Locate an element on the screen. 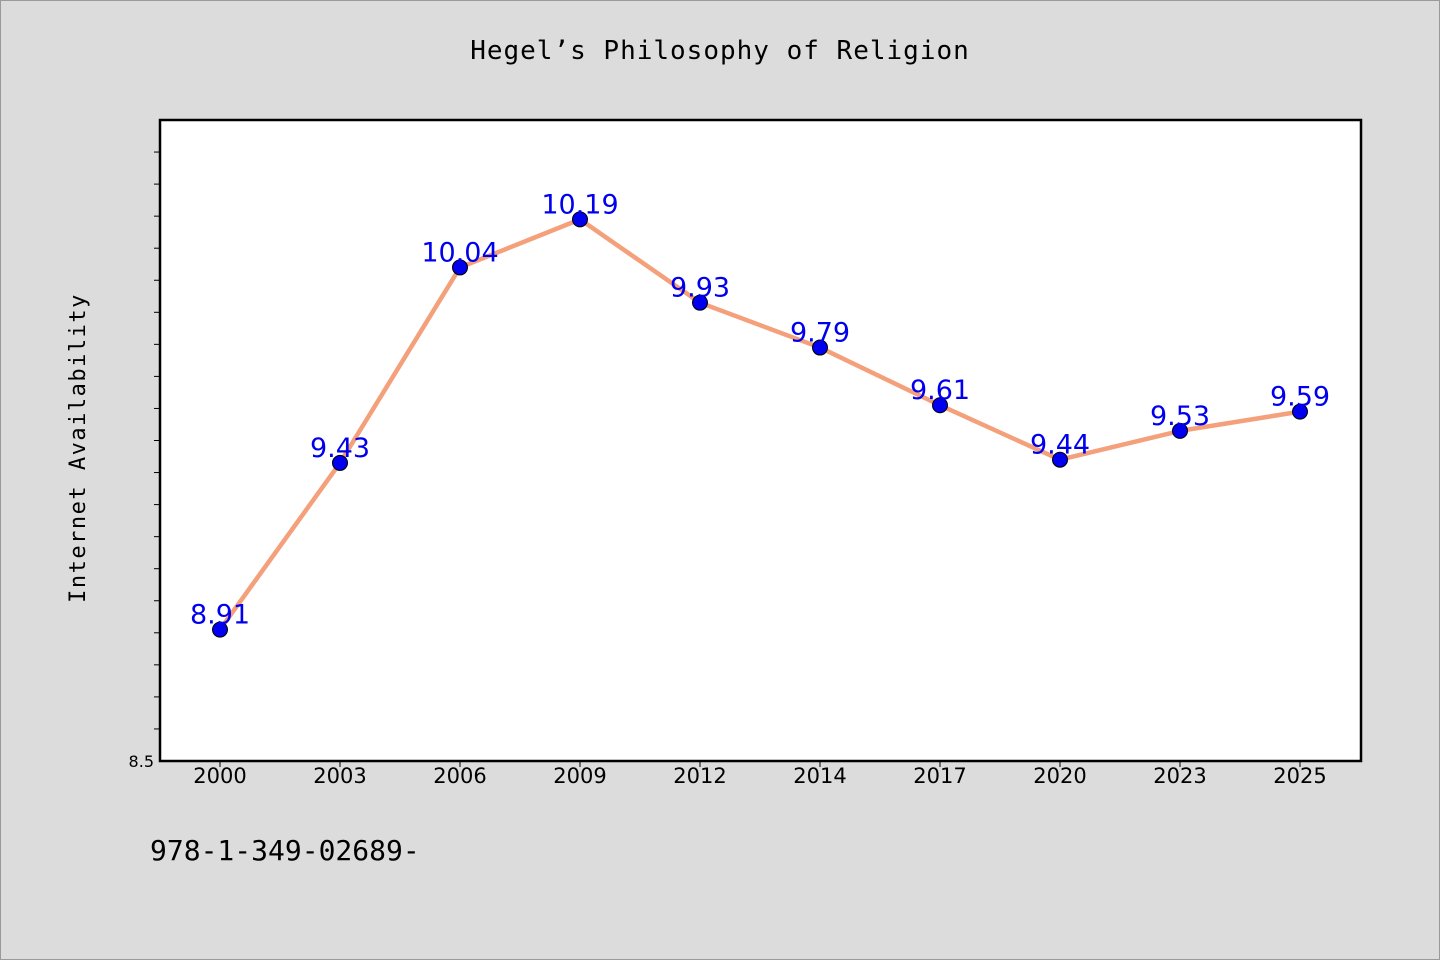 The height and width of the screenshot is (960, 1440). x-axis-ticks: 2000 2003 2006 2009 2012 2014 2017 2020 2023 2025 is located at coordinates (760, 774).